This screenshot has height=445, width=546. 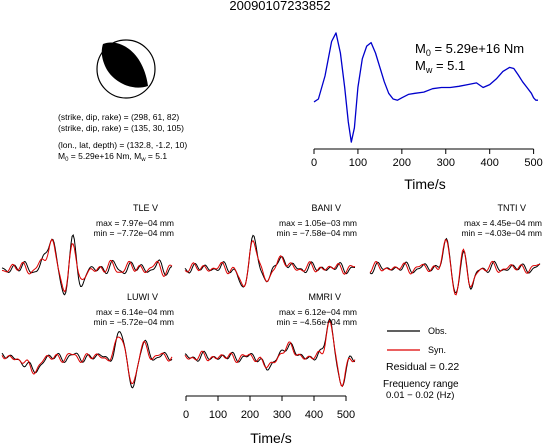 What do you see at coordinates (118, 117) in the screenshot?
I see `nodal-plane-1: (strike, dip, rake) = (298, 61, 82)` at bounding box center [118, 117].